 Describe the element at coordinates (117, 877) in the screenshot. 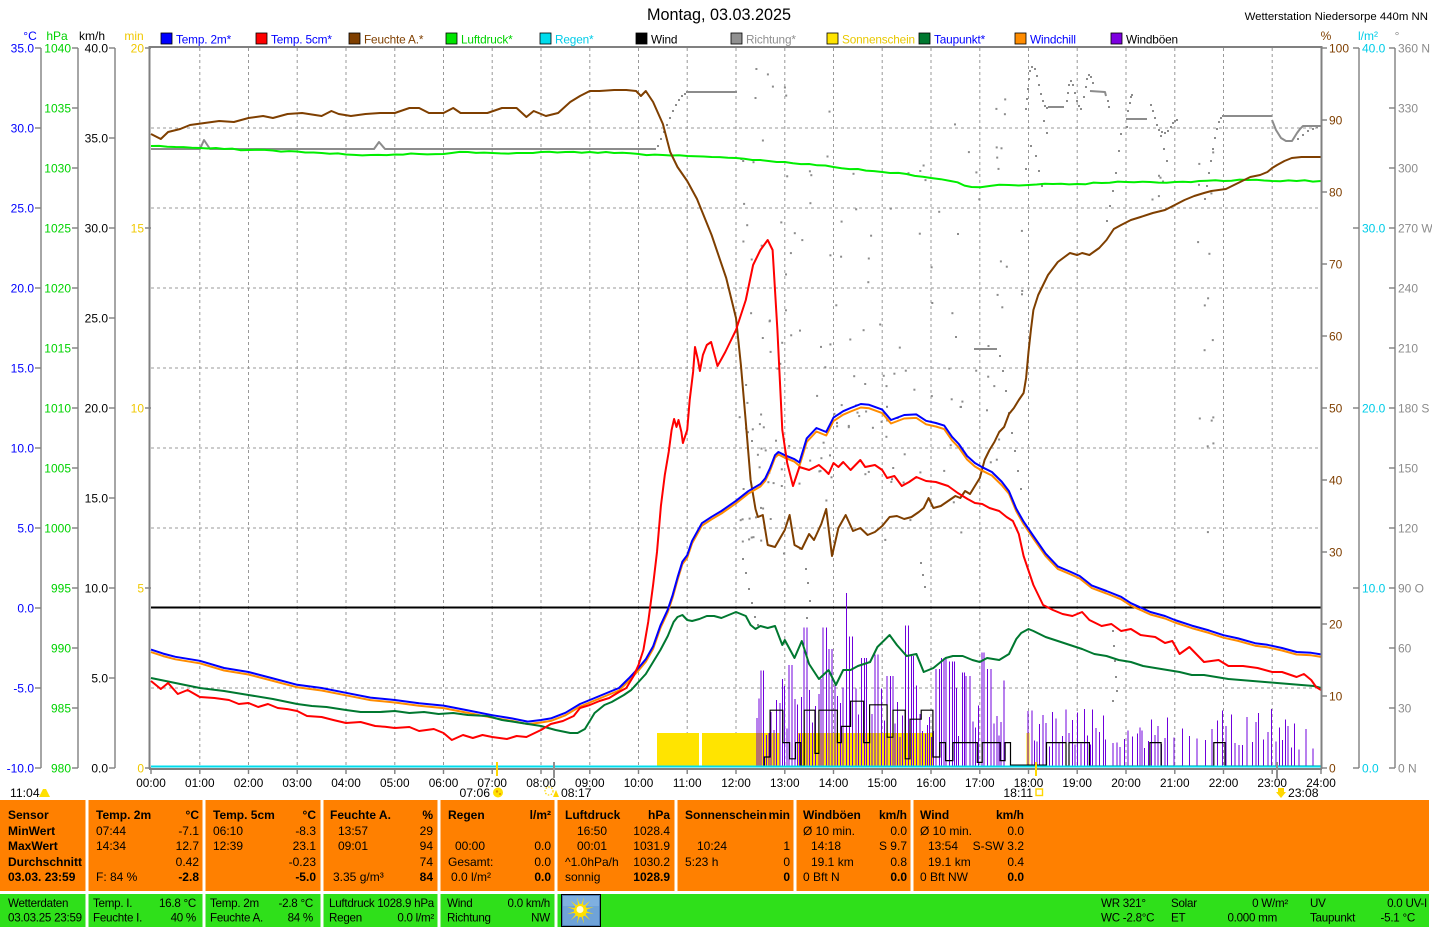

I see `svg-text: F: 84 %` at that location.